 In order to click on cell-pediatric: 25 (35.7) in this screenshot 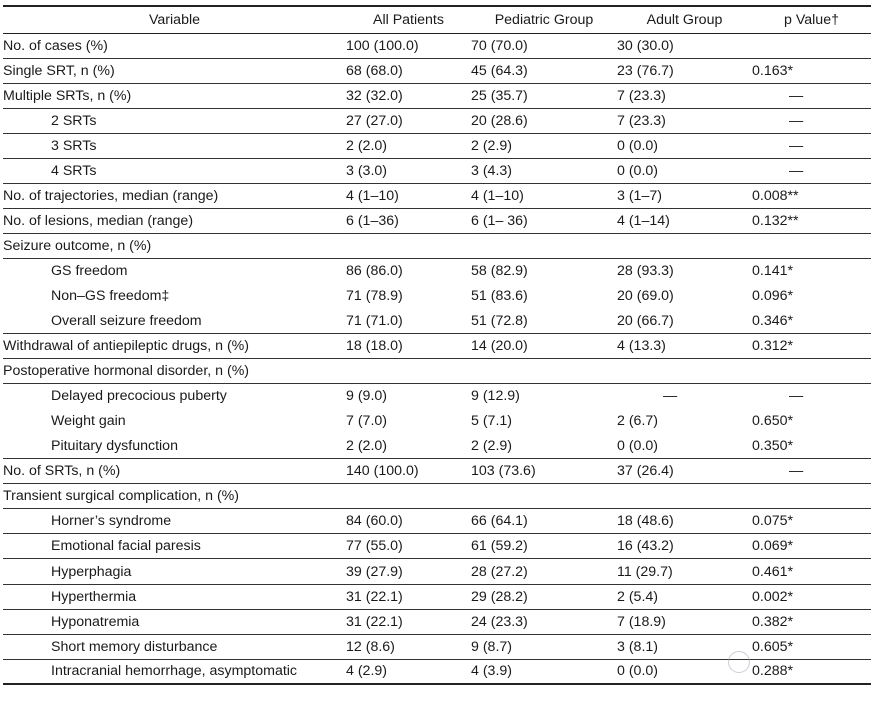, I will do `click(544, 96)`.